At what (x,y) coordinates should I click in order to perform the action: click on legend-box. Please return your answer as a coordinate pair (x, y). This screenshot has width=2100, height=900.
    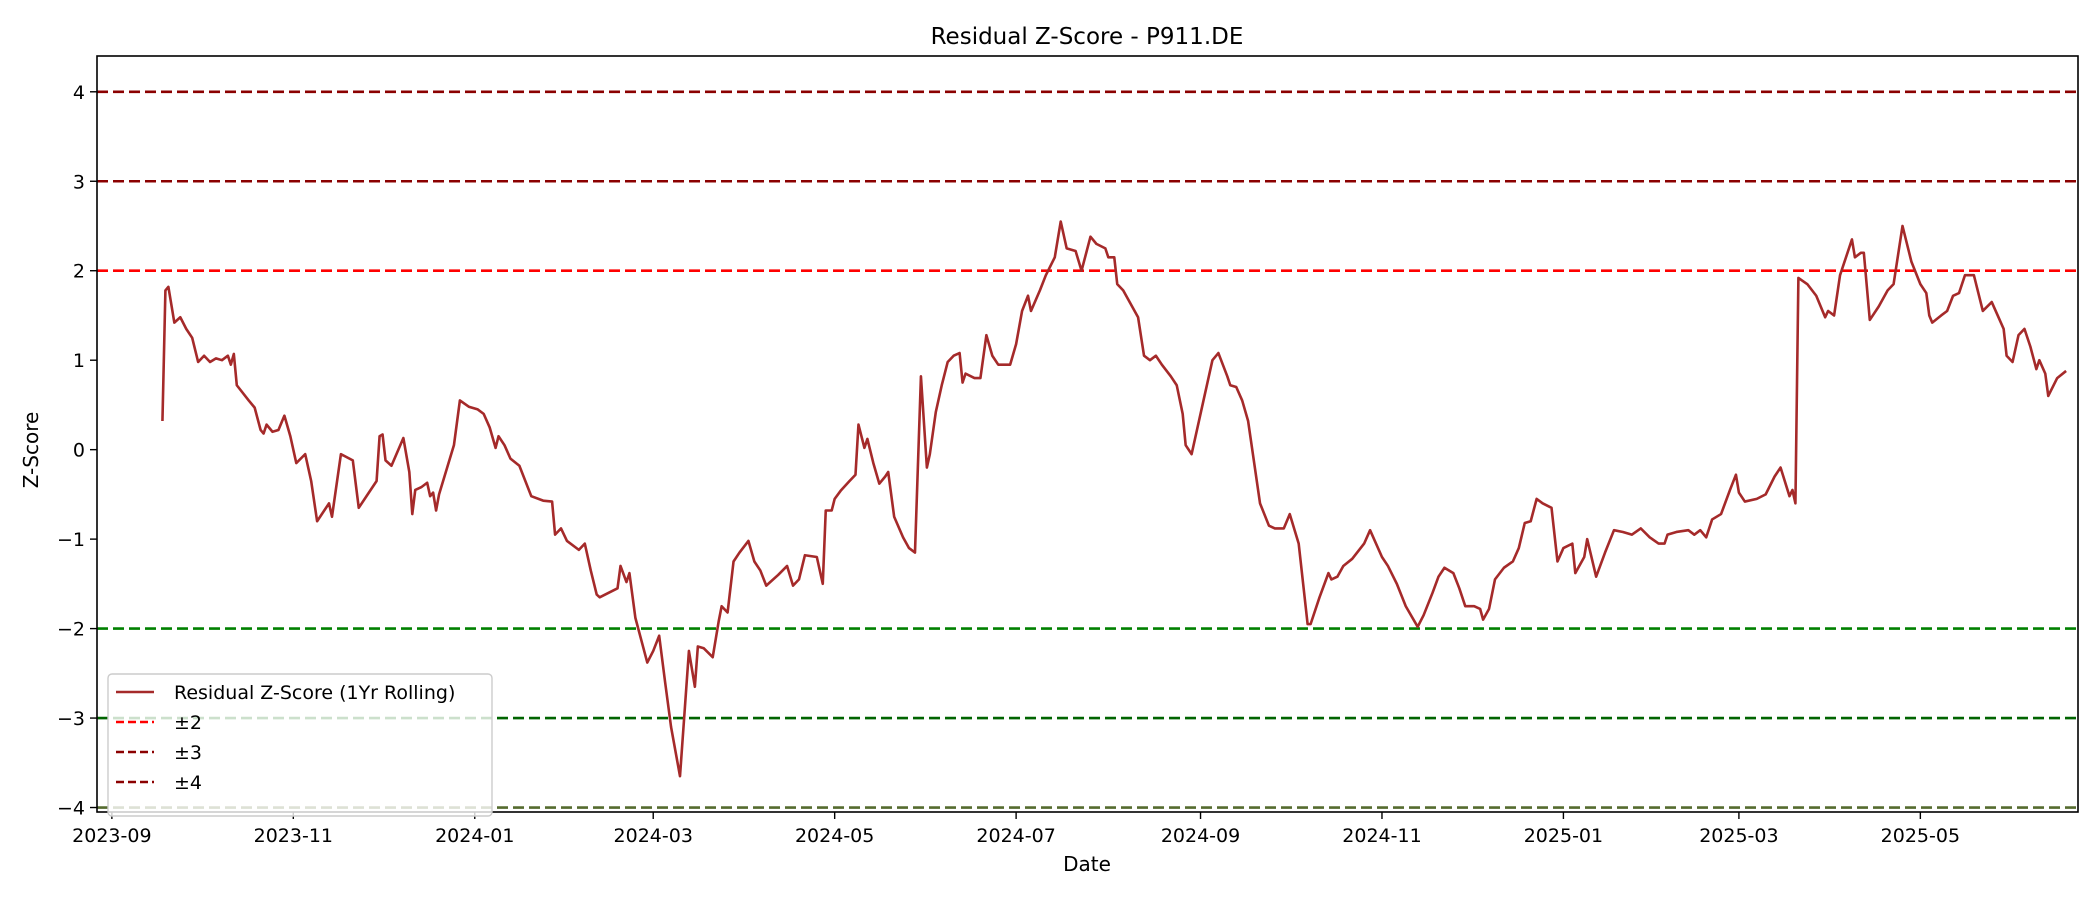
    Looking at the image, I should click on (300, 745).